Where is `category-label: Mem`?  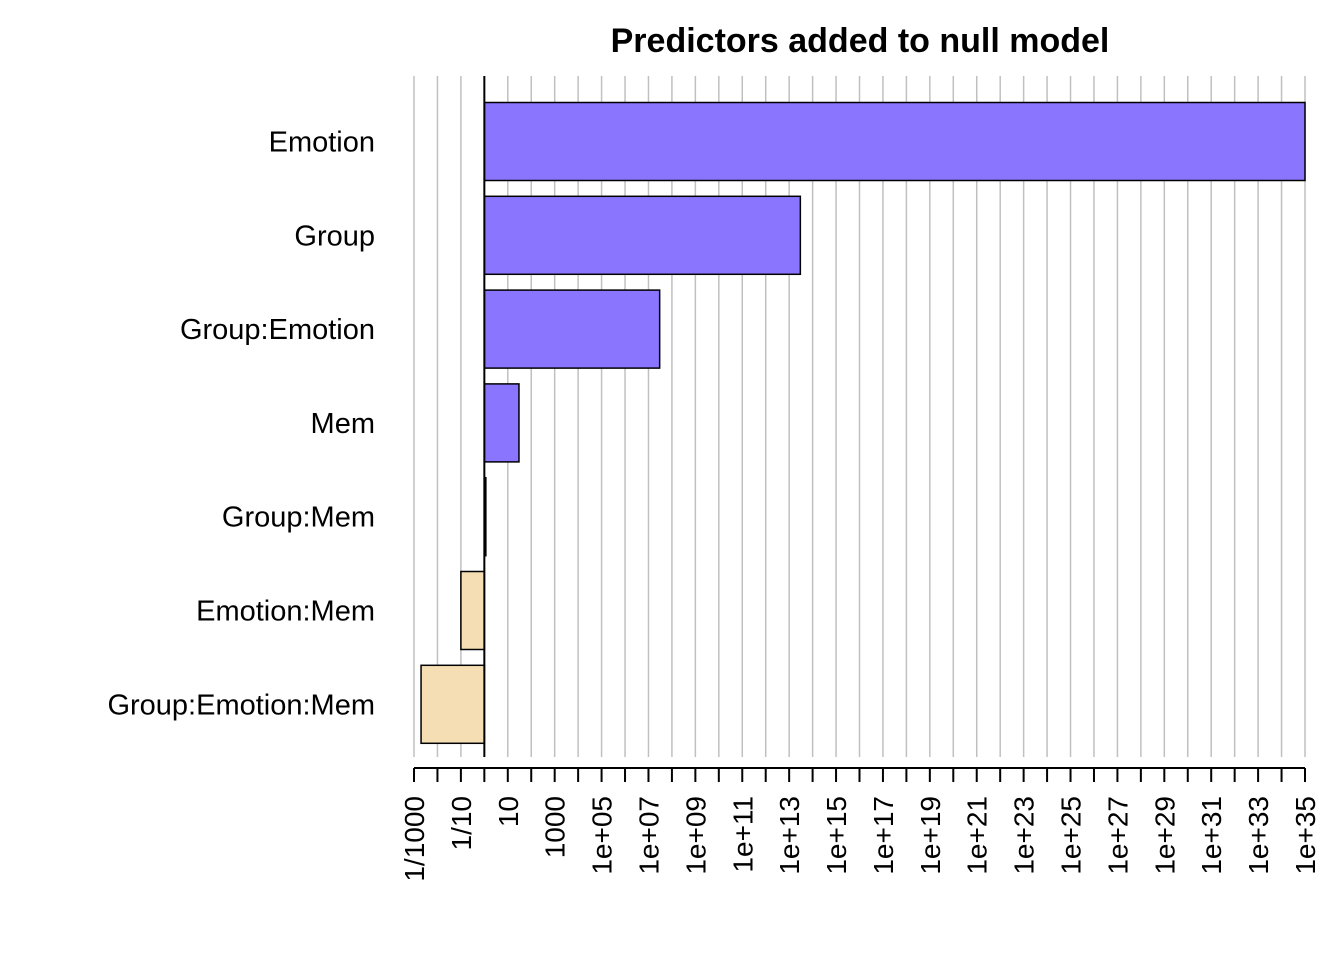
category-label: Mem is located at coordinates (343, 424).